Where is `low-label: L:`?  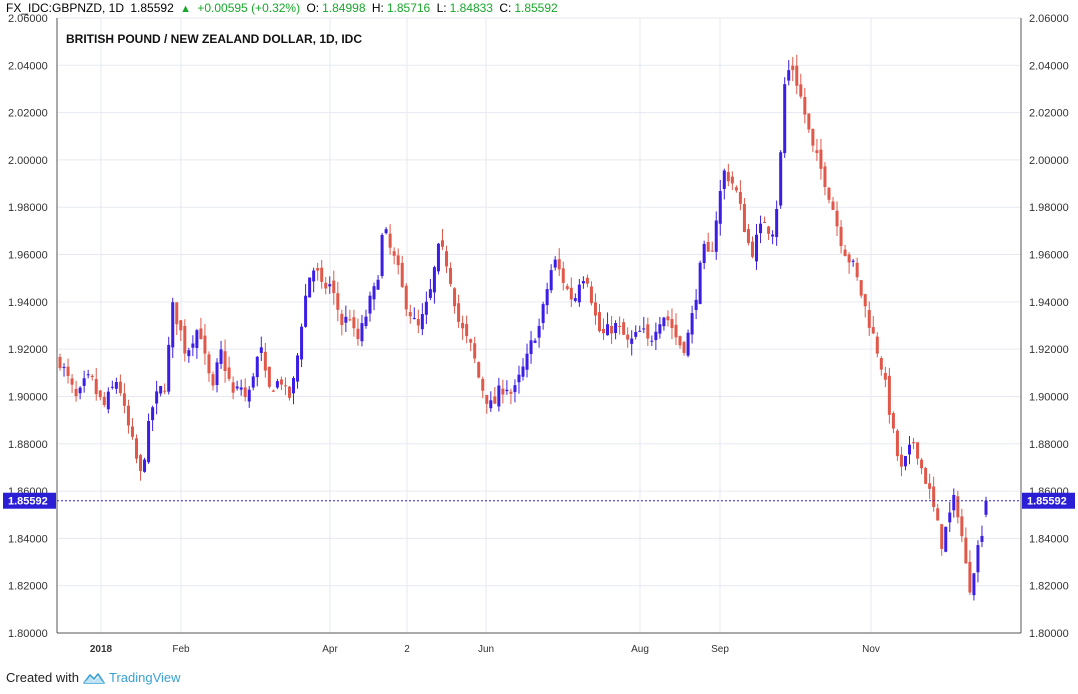 low-label: L: is located at coordinates (441, 8).